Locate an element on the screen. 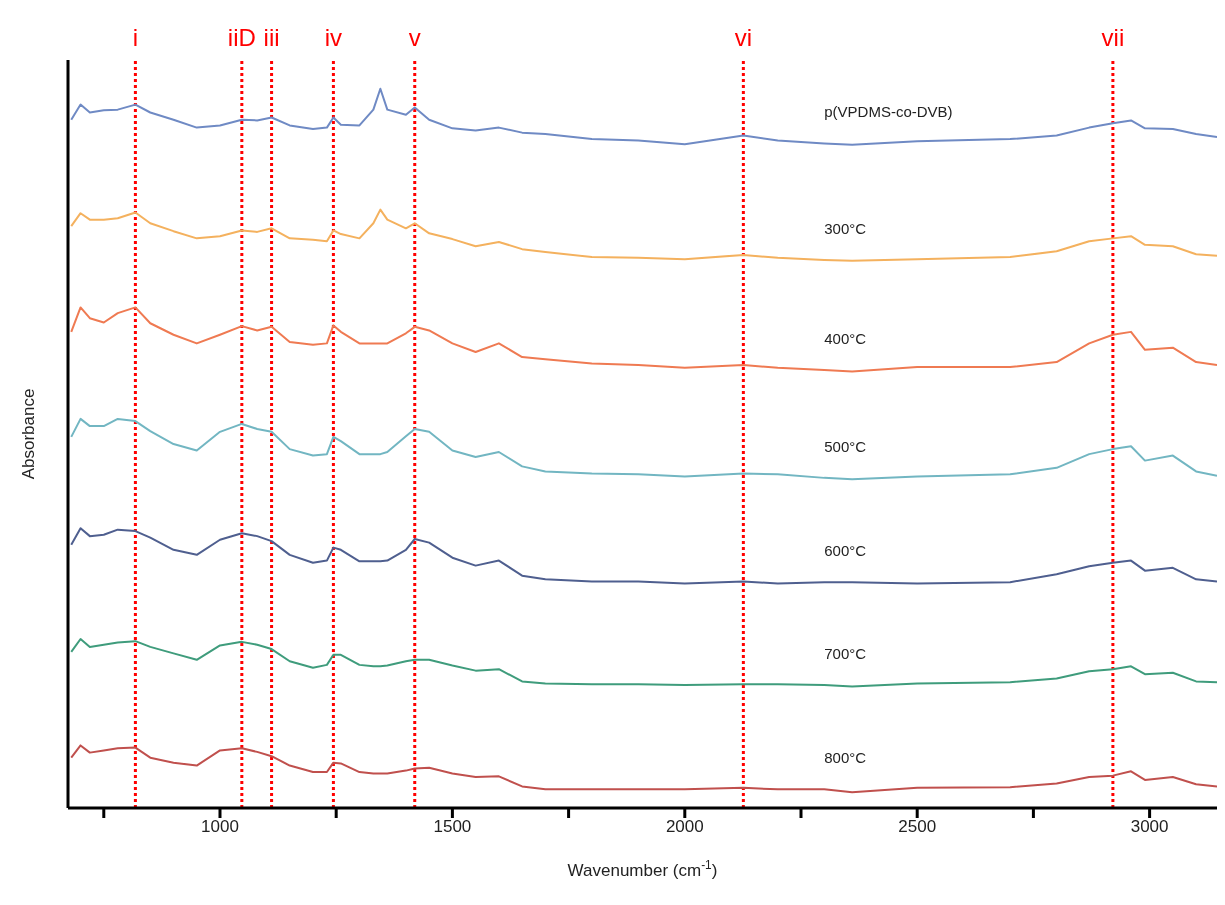 The width and height of the screenshot is (1225, 905). series-label: p(VPDMS-co-DVB) is located at coordinates (888, 112).